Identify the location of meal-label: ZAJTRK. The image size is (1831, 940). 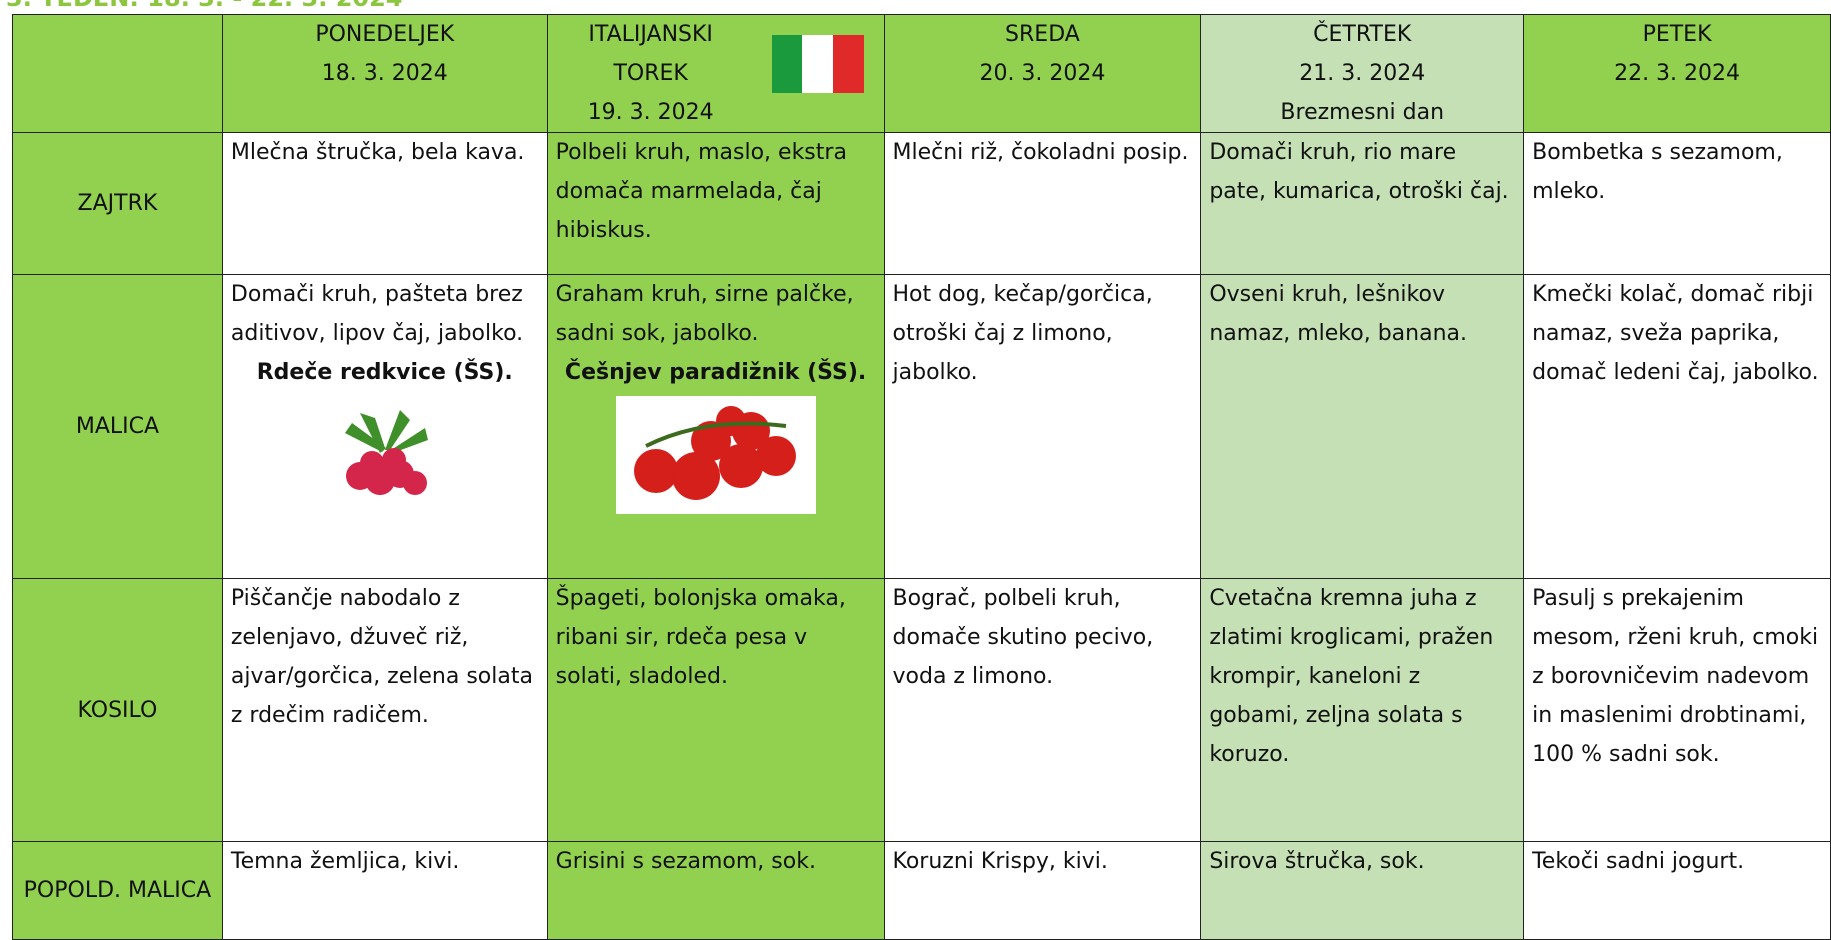
(117, 203).